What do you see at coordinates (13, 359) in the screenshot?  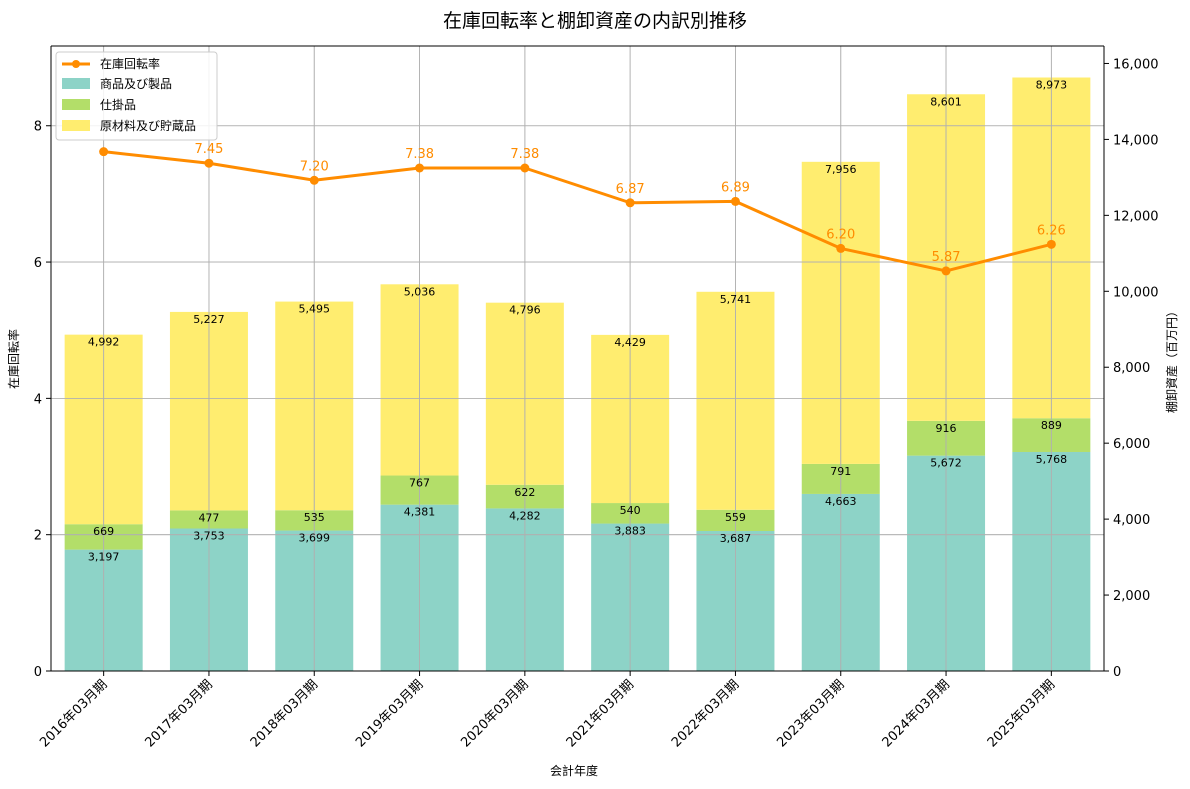 I see `y-axis-left-label: 在庫回転率` at bounding box center [13, 359].